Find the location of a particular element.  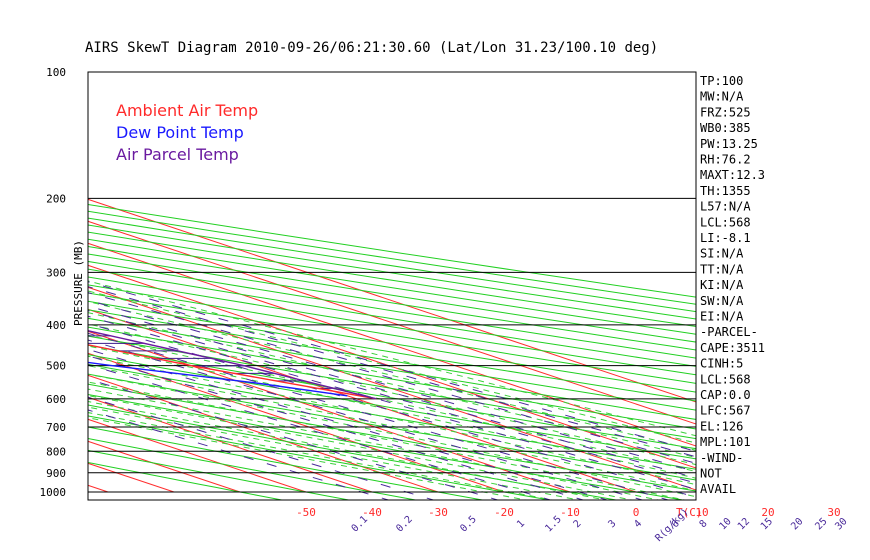

stat-entry: MAXT:12.3 is located at coordinates (732, 175).